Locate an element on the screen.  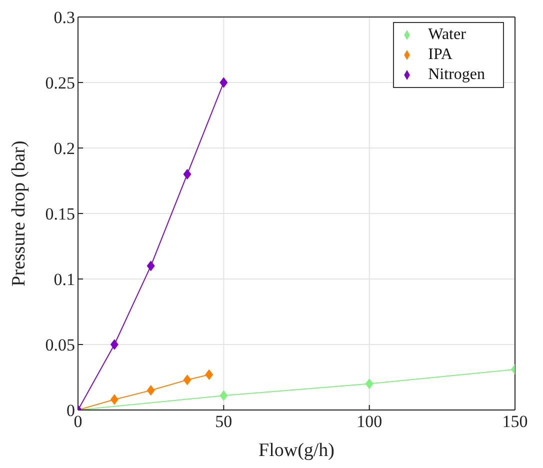
x-tick-label: 150 is located at coordinates (515, 422).